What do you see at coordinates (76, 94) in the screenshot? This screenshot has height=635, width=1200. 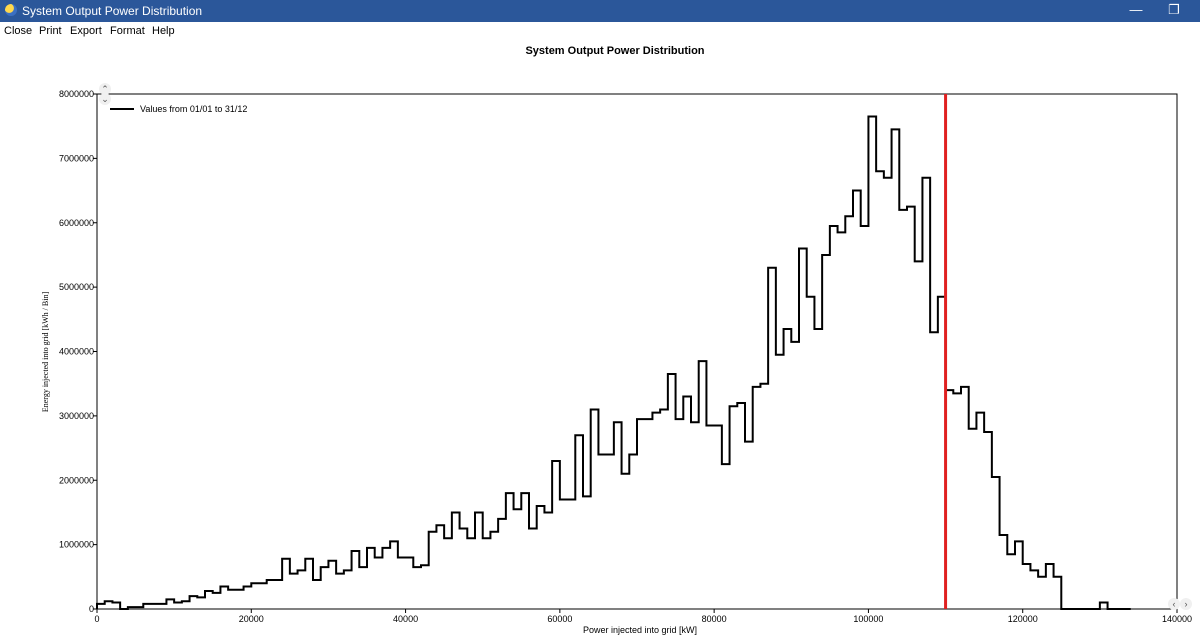 I see `y-tick-label: 8000000` at bounding box center [76, 94].